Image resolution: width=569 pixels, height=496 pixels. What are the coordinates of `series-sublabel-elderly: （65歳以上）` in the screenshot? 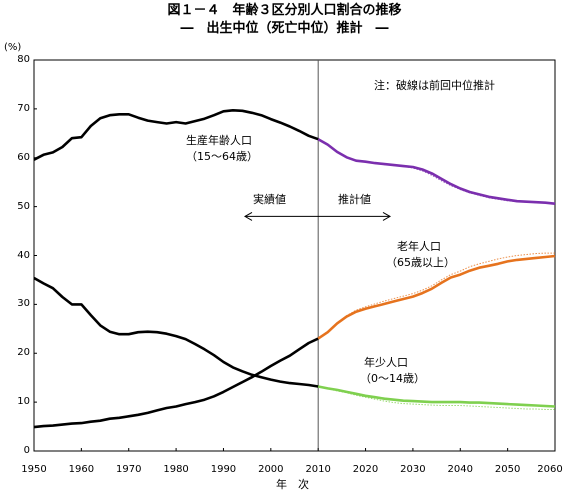 It's located at (420, 262).